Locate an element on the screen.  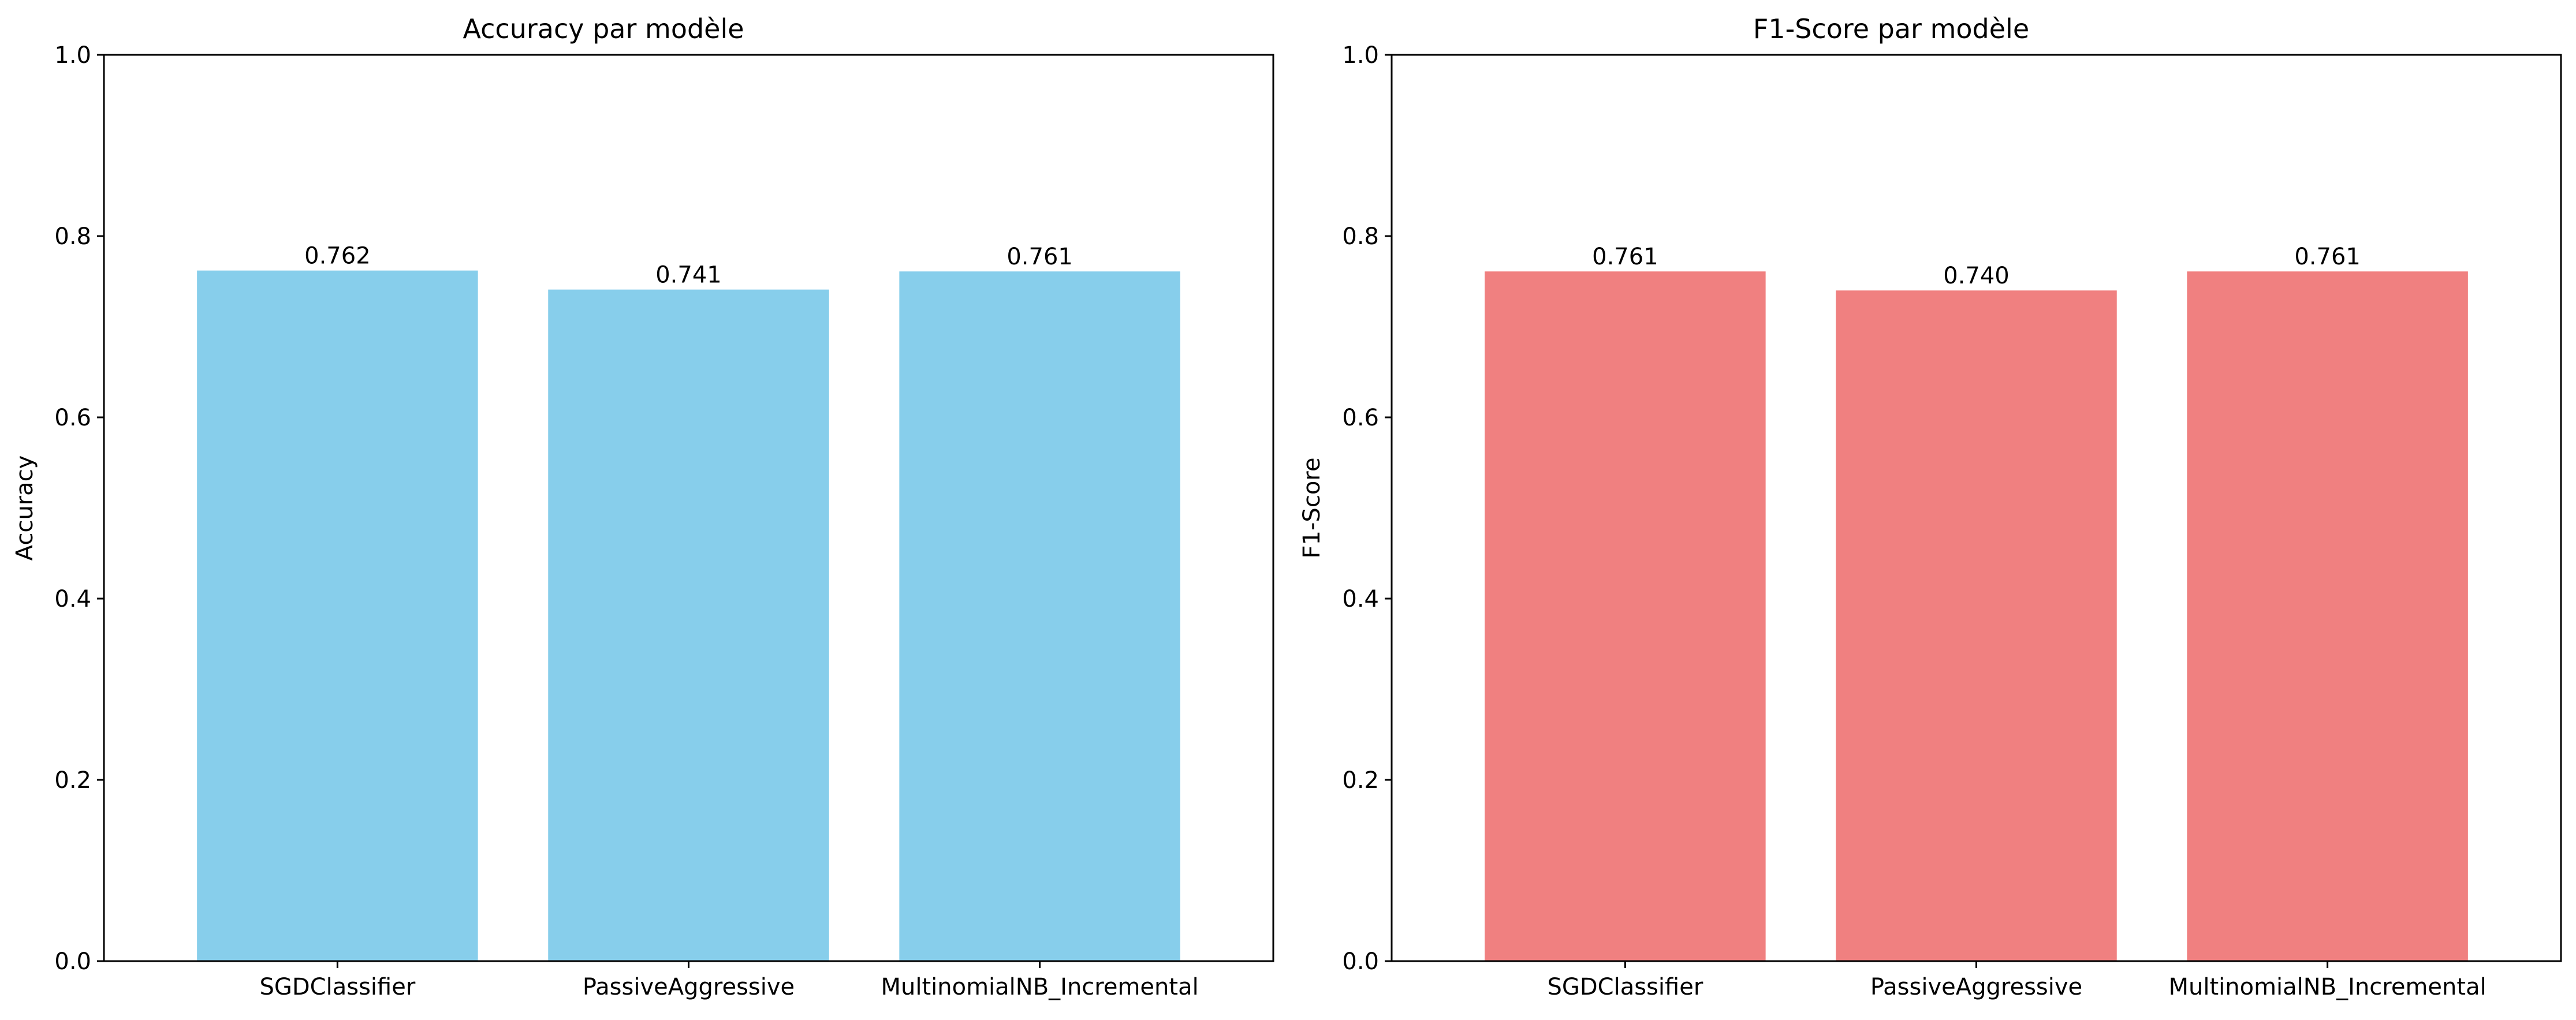
bar-value-label: 0.740 is located at coordinates (1976, 276).